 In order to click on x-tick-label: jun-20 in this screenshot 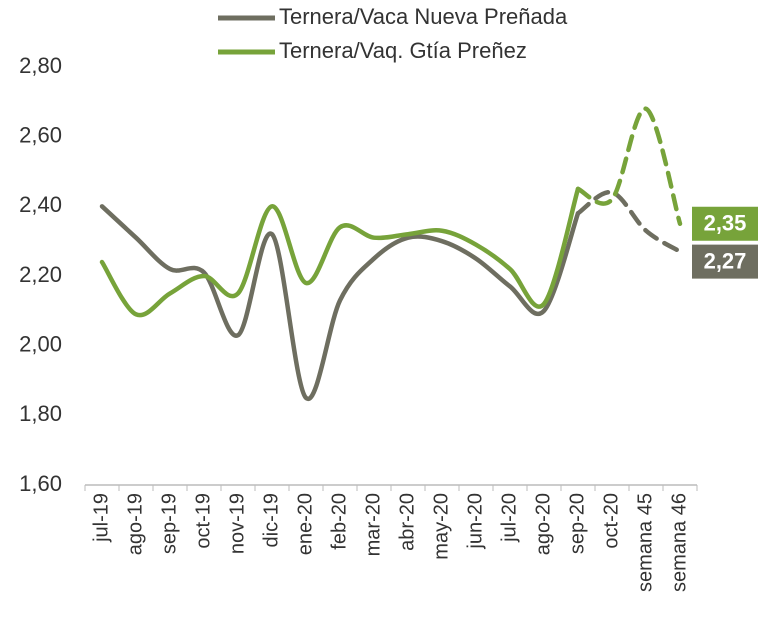, I will do `click(475, 521)`.